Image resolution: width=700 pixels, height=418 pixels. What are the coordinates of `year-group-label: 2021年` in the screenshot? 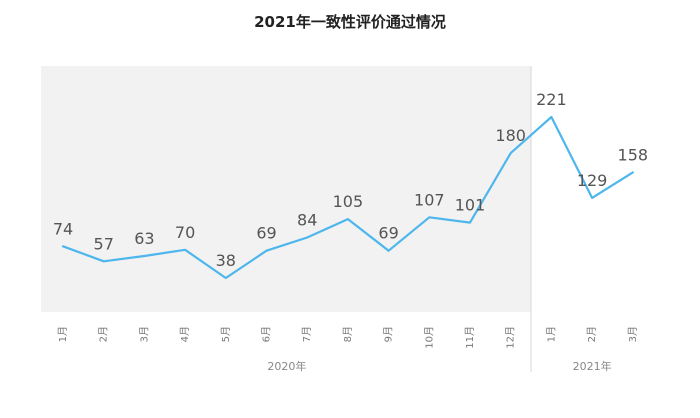 It's located at (592, 366).